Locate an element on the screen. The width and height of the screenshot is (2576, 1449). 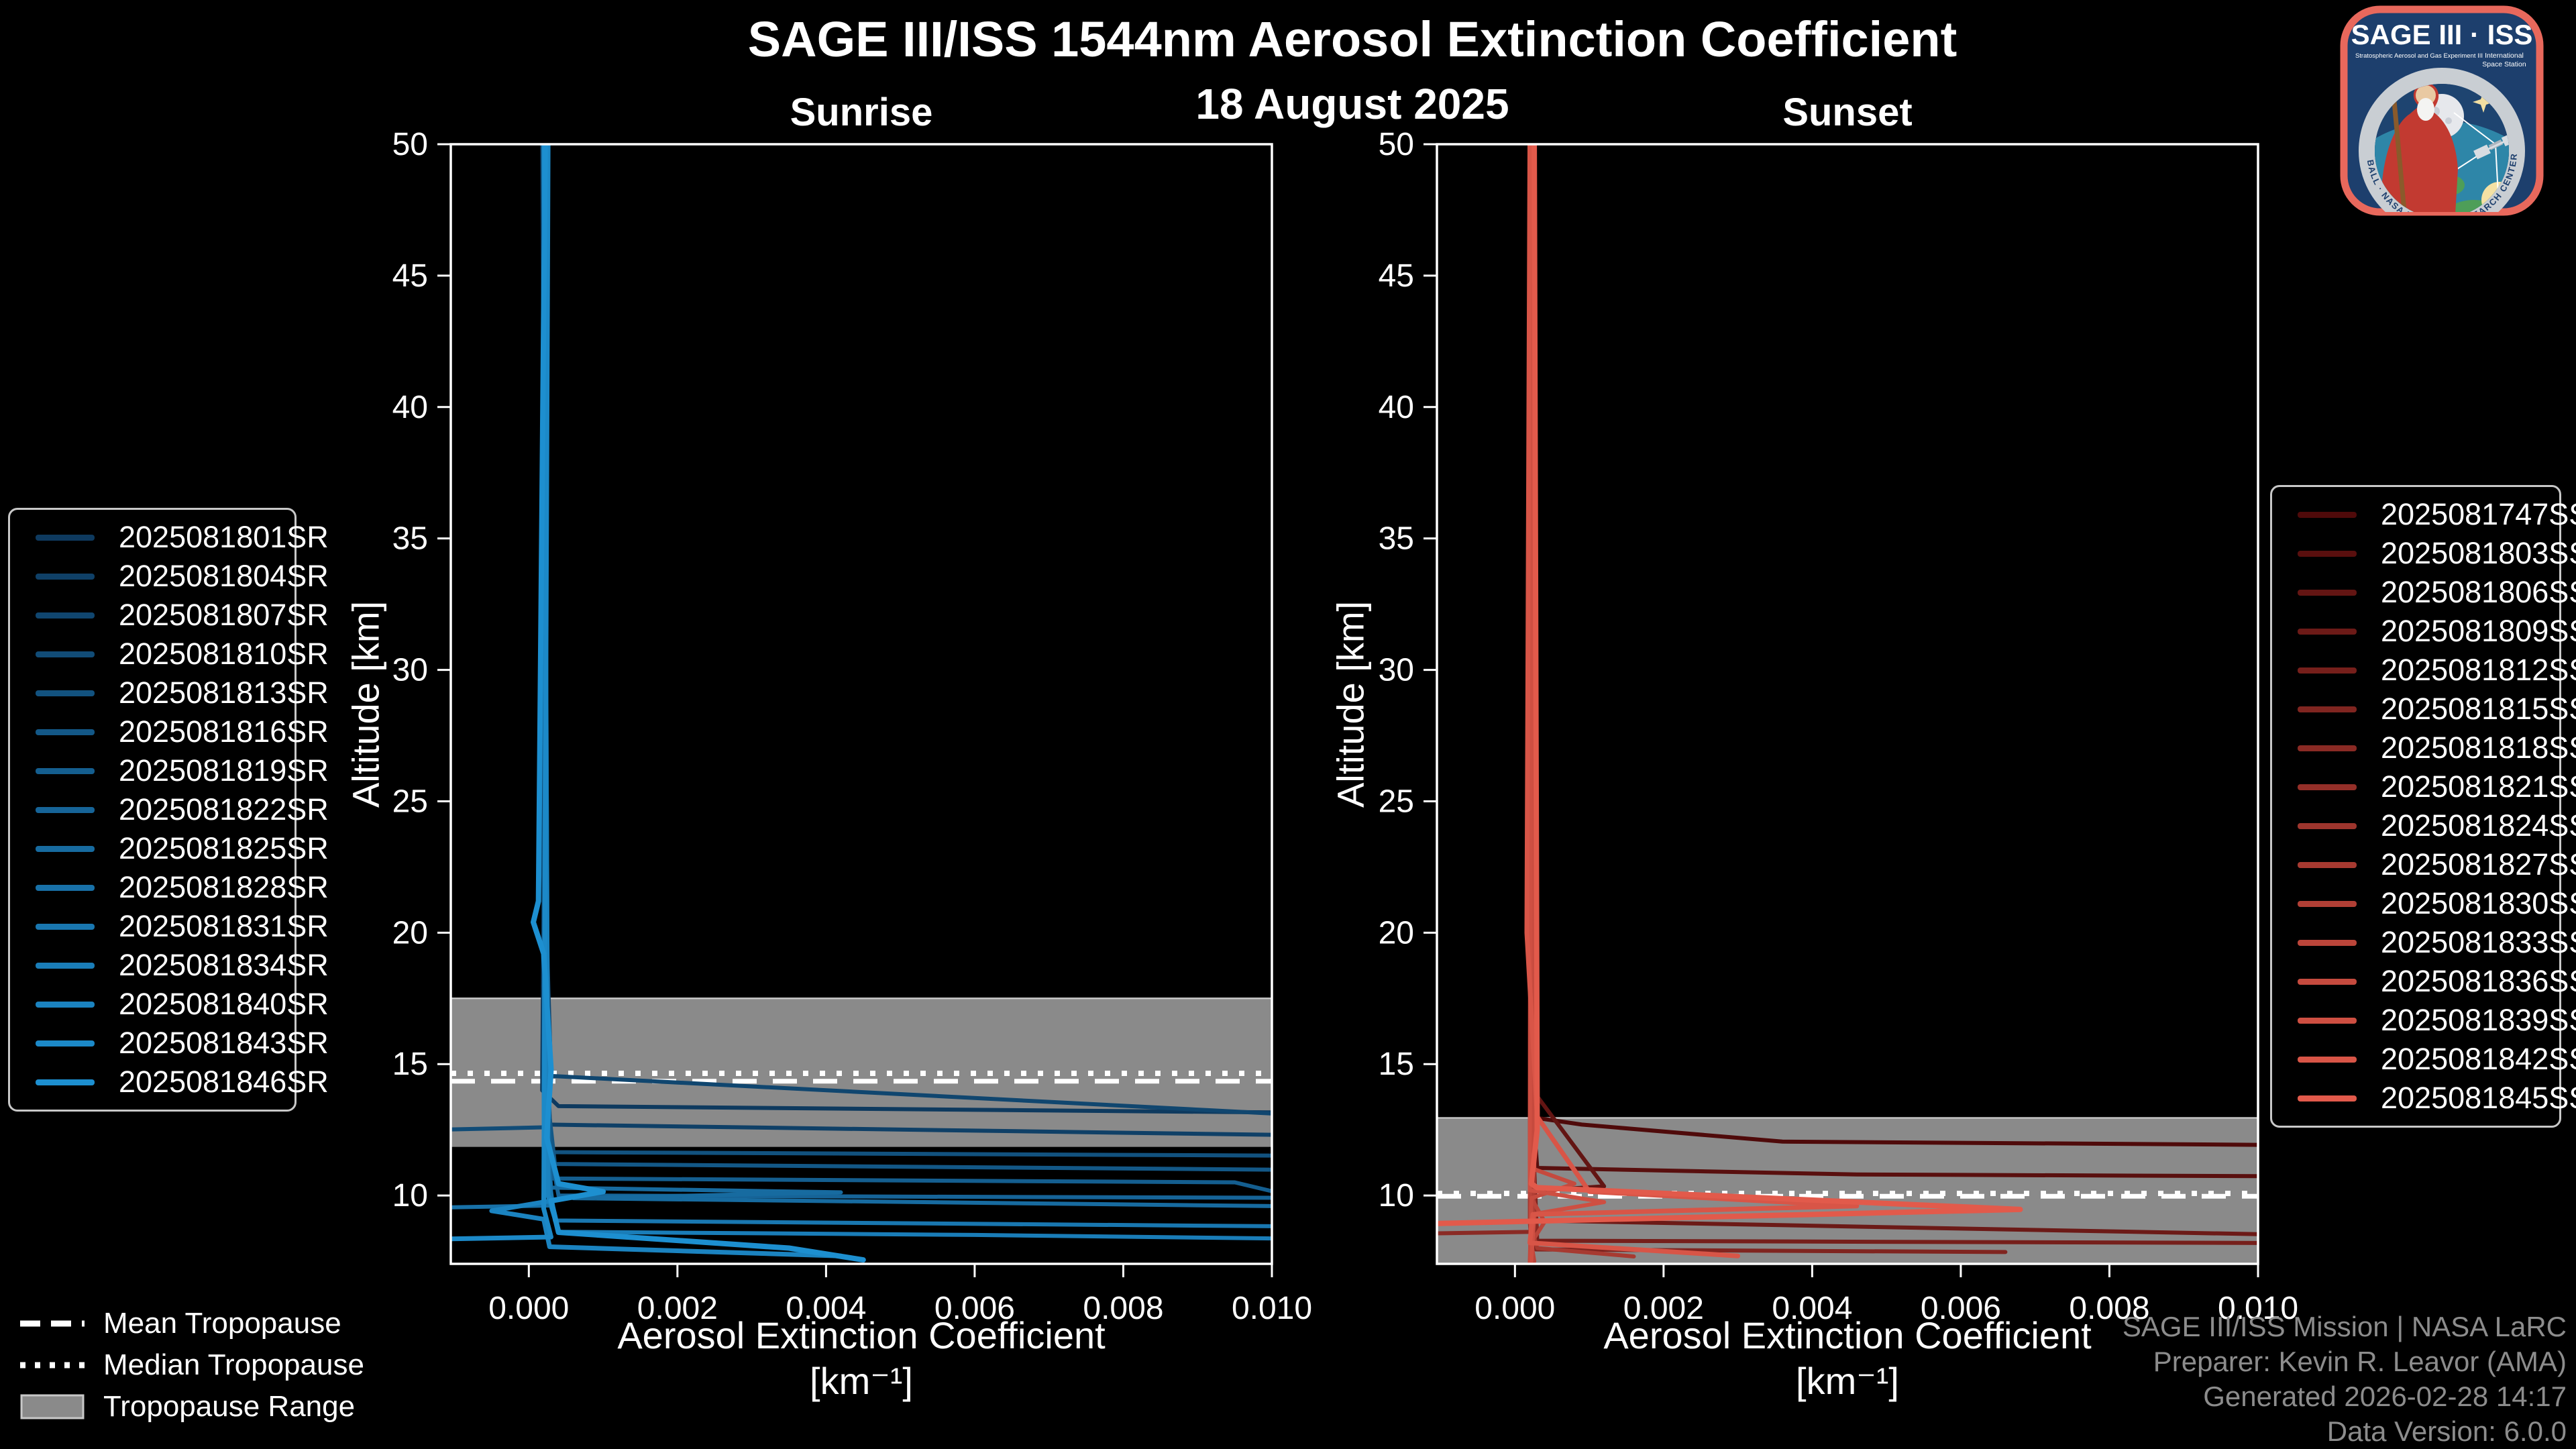
profile-line-2025081827SS is located at coordinates (1581, 701).